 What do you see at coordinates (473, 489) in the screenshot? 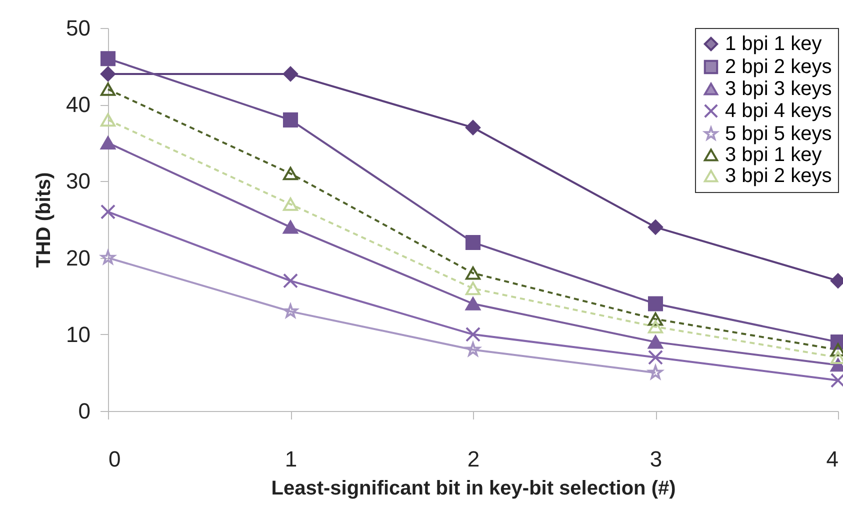
I see `x-axis-title: Least-significant bit in key-bit selection (#)` at bounding box center [473, 489].